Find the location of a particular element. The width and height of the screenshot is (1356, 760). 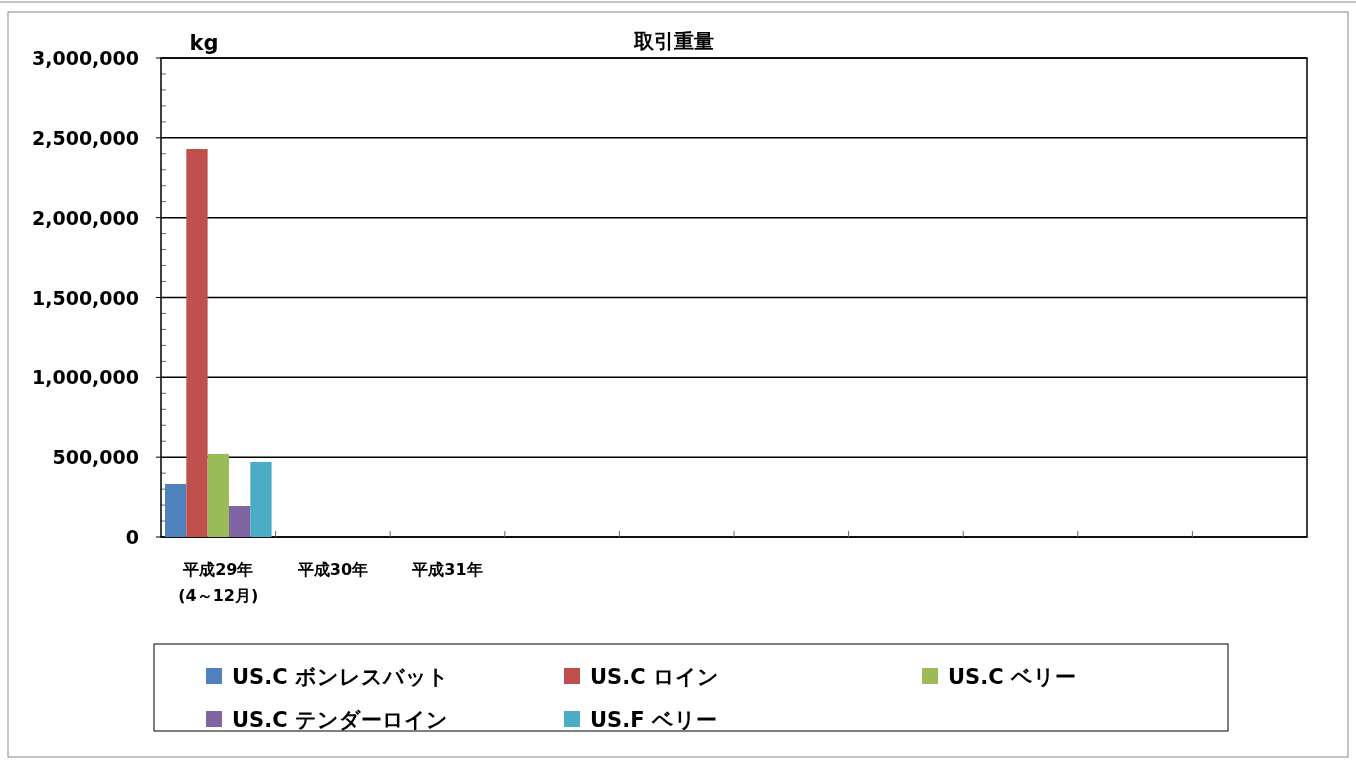

y-tick-label: 500,000 is located at coordinates (95, 457).